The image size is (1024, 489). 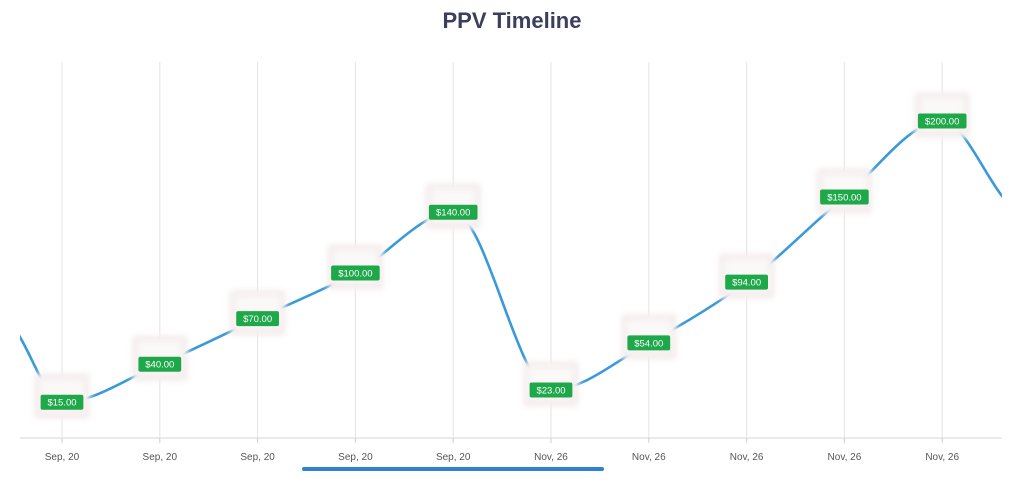 What do you see at coordinates (453, 469) in the screenshot?
I see `timeline-scrollbar` at bounding box center [453, 469].